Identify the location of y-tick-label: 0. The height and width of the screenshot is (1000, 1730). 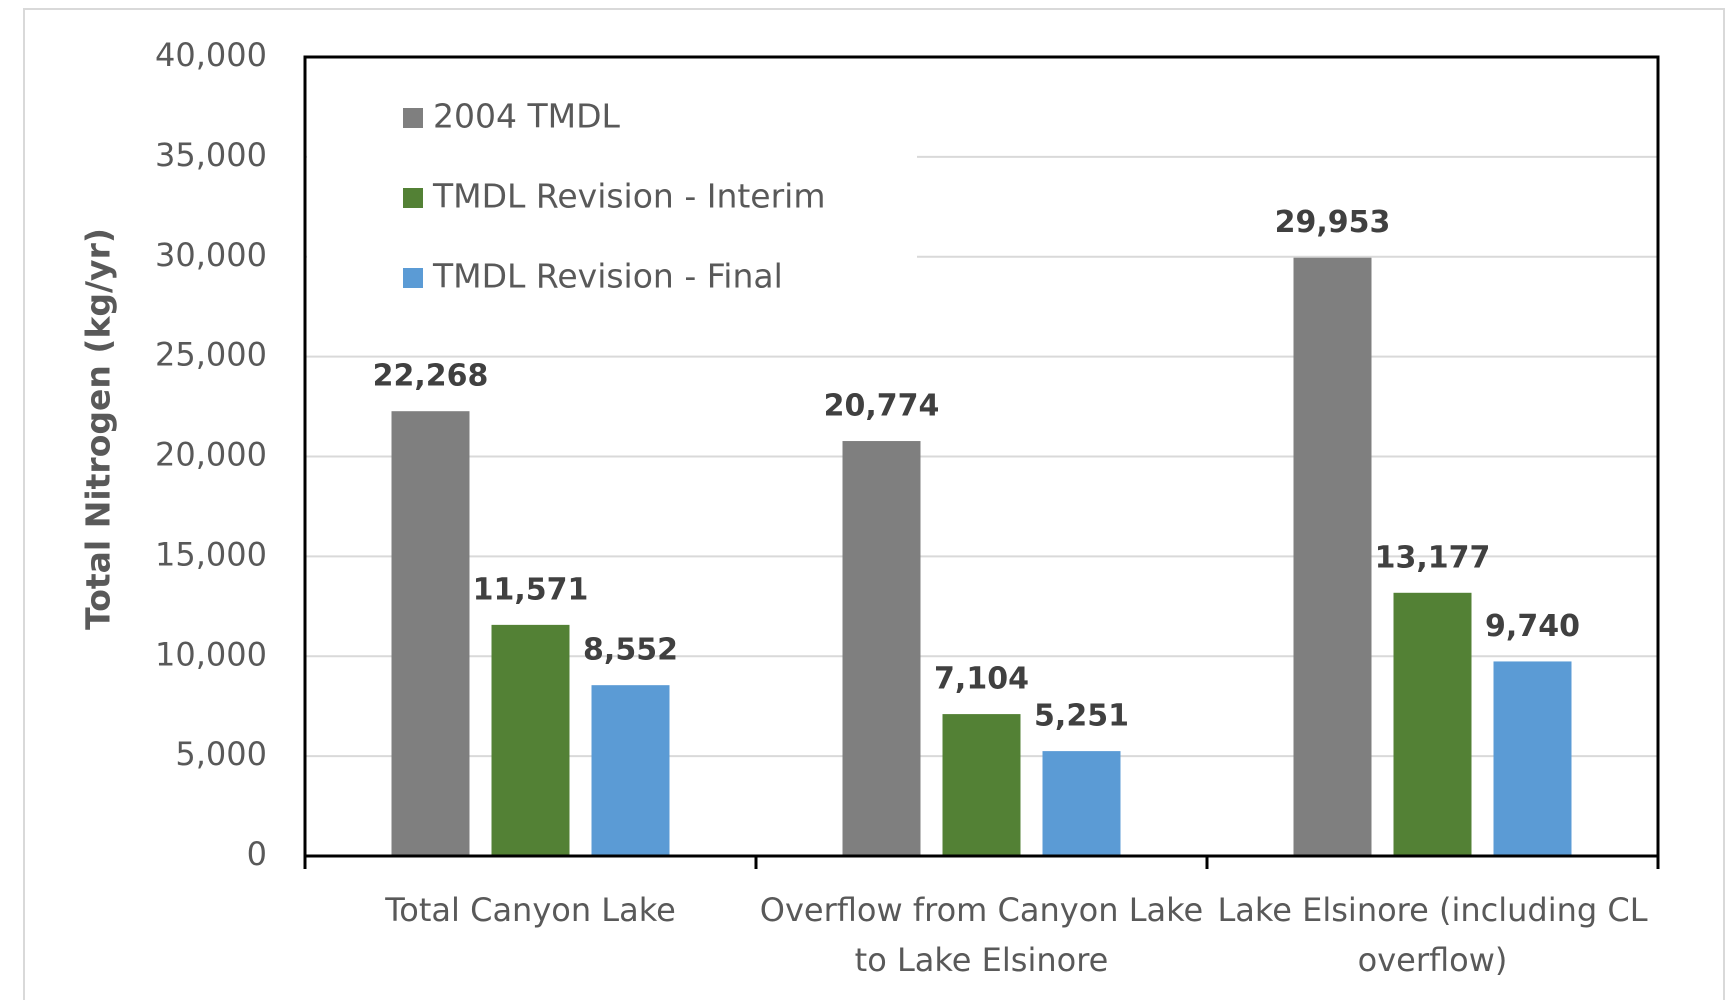
(257, 854).